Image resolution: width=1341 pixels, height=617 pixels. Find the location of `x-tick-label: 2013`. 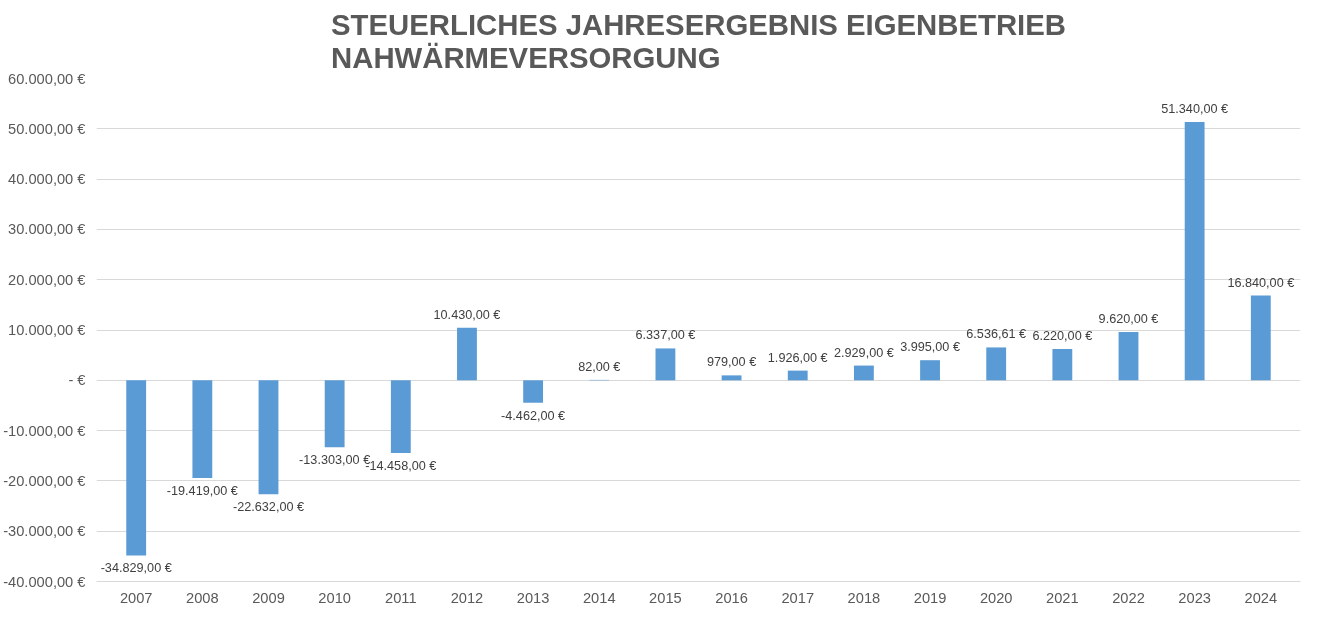

x-tick-label: 2013 is located at coordinates (533, 597).